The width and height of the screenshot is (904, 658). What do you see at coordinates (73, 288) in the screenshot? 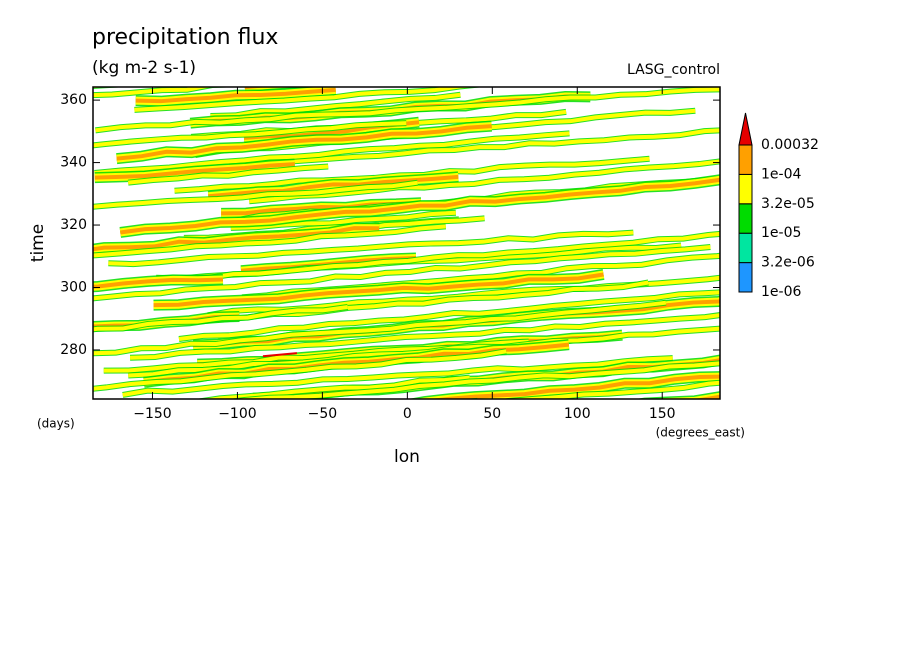
I see `y-tick-label: 300` at bounding box center [73, 288].